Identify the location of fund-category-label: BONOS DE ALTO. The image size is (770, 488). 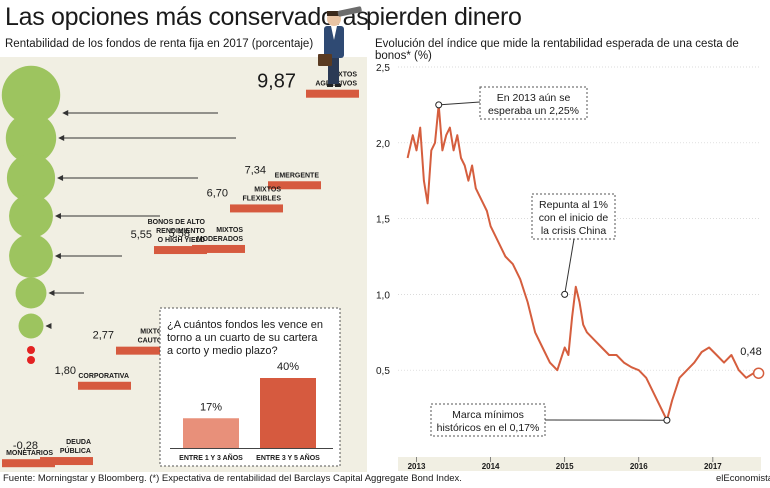
(177, 222).